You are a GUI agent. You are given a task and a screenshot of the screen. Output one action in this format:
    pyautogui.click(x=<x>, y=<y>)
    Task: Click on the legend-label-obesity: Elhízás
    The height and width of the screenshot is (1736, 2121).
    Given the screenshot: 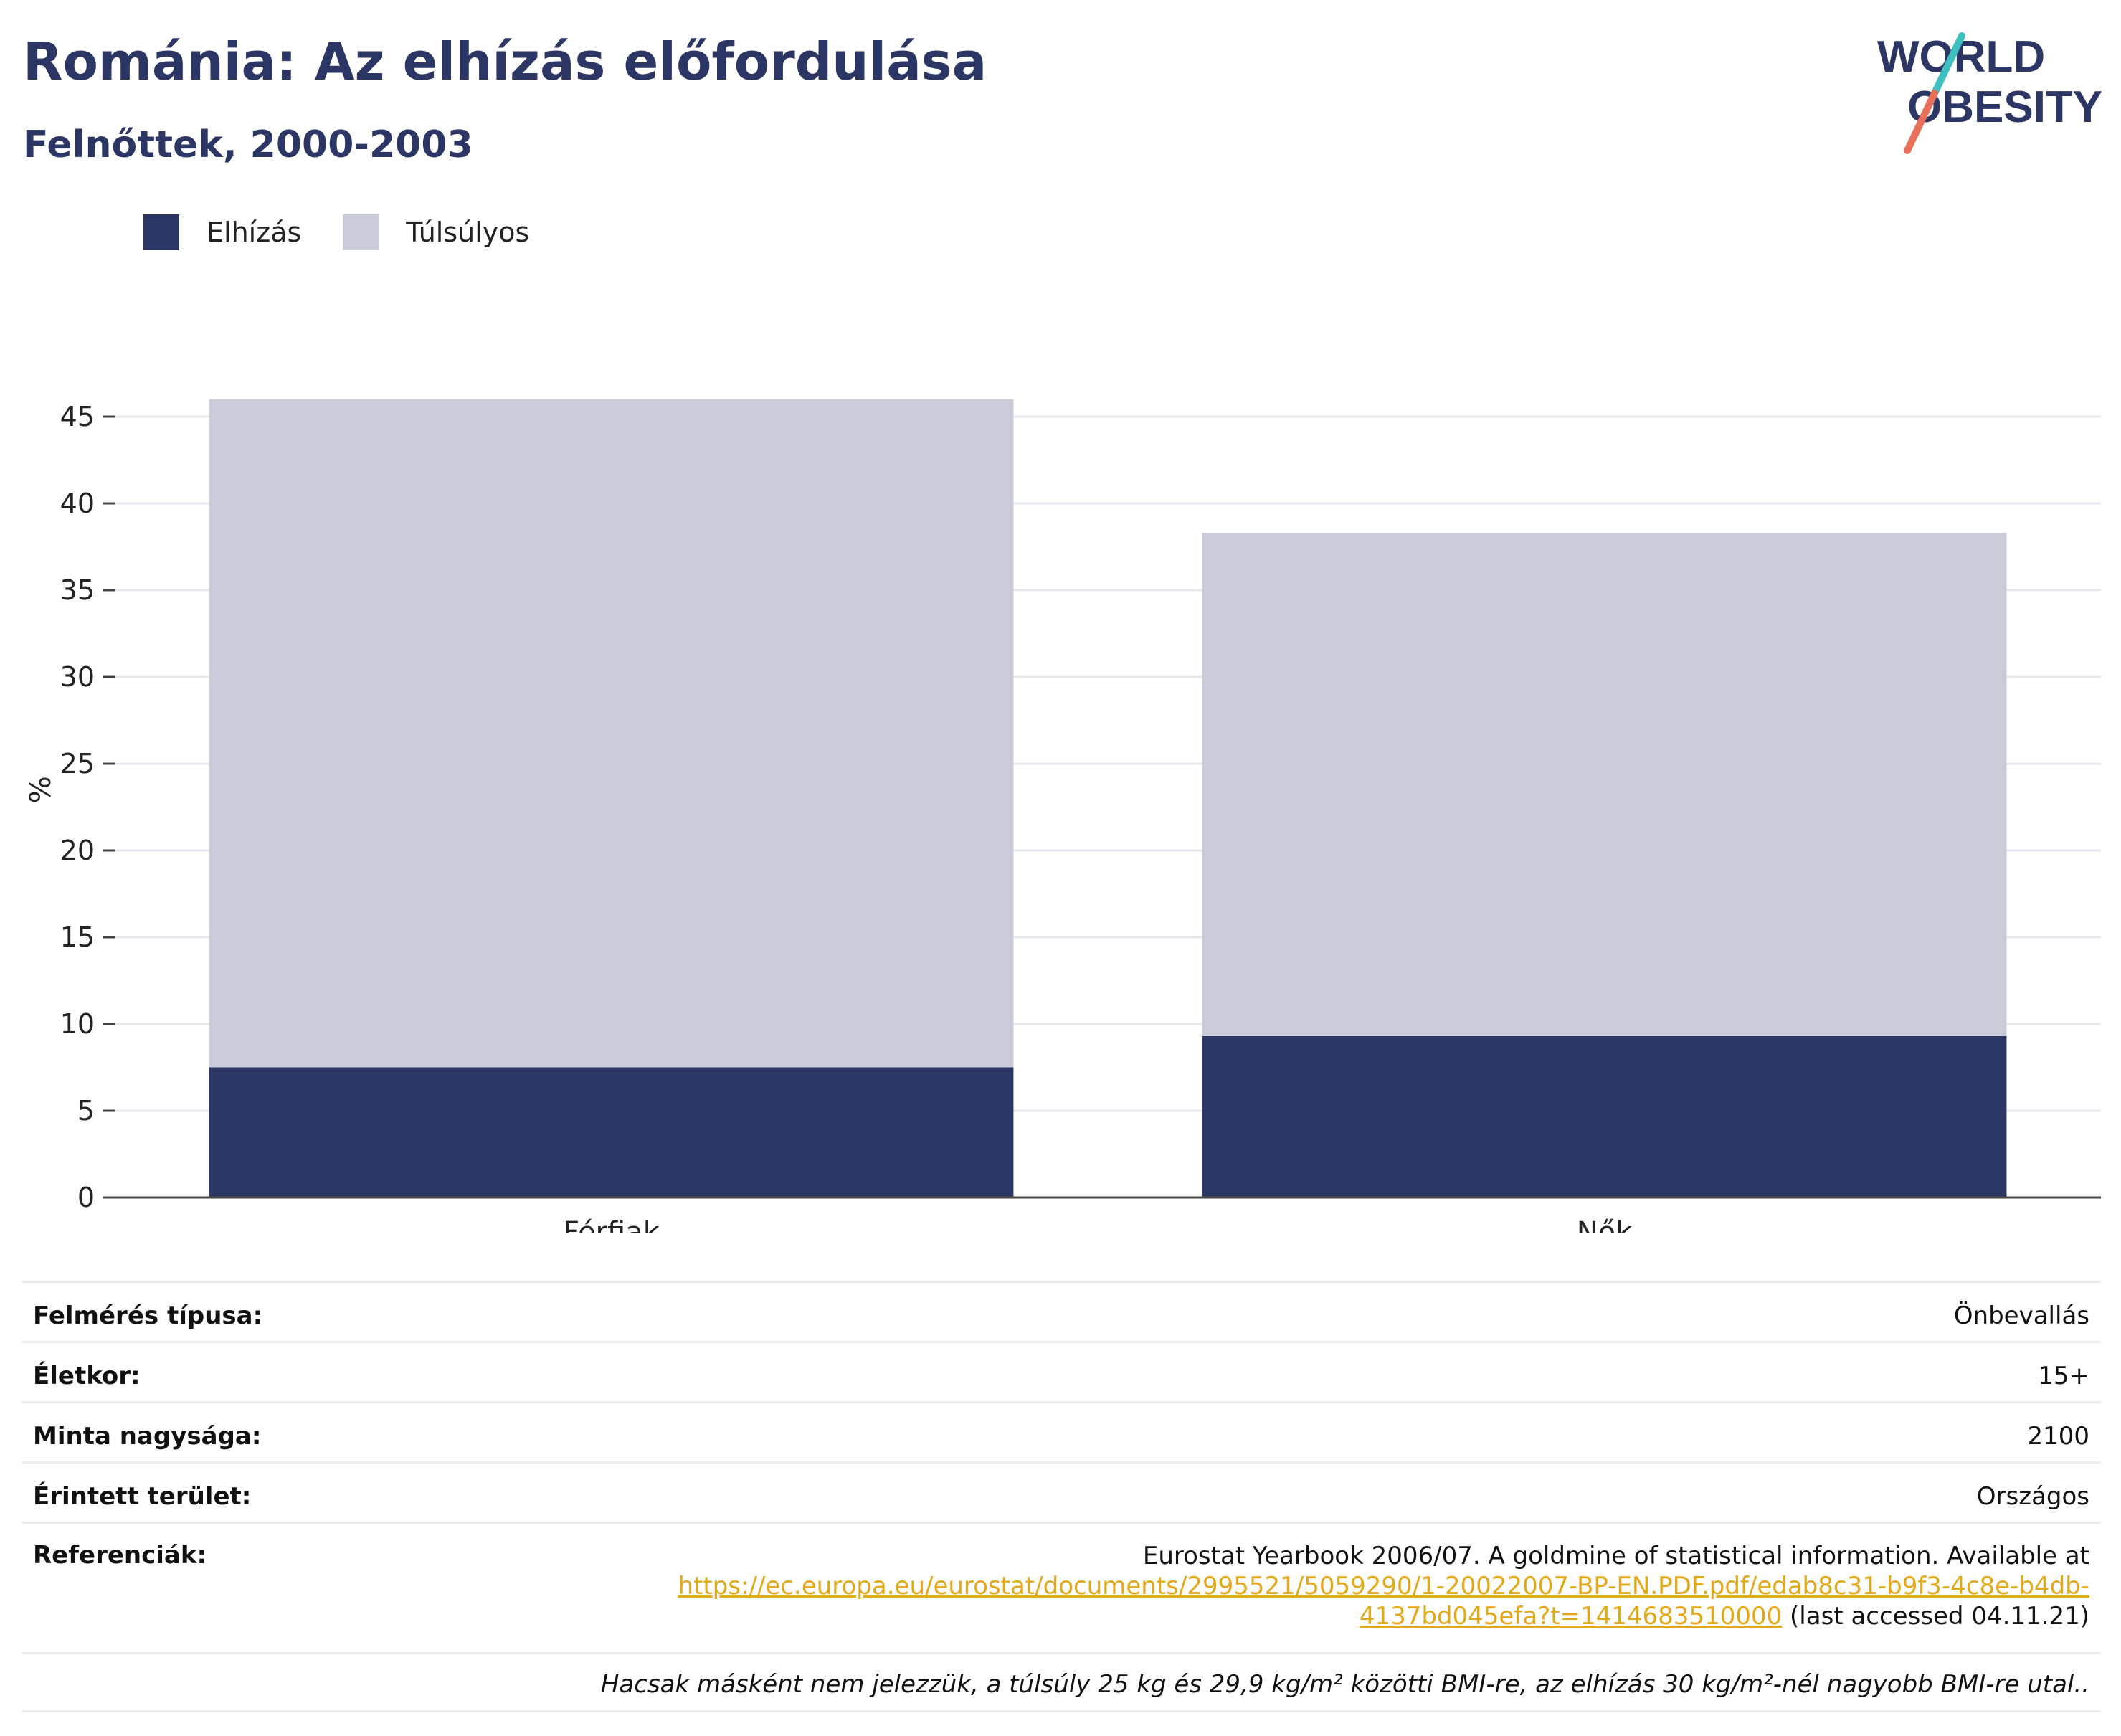 What is the action you would take?
    pyautogui.click(x=254, y=232)
    